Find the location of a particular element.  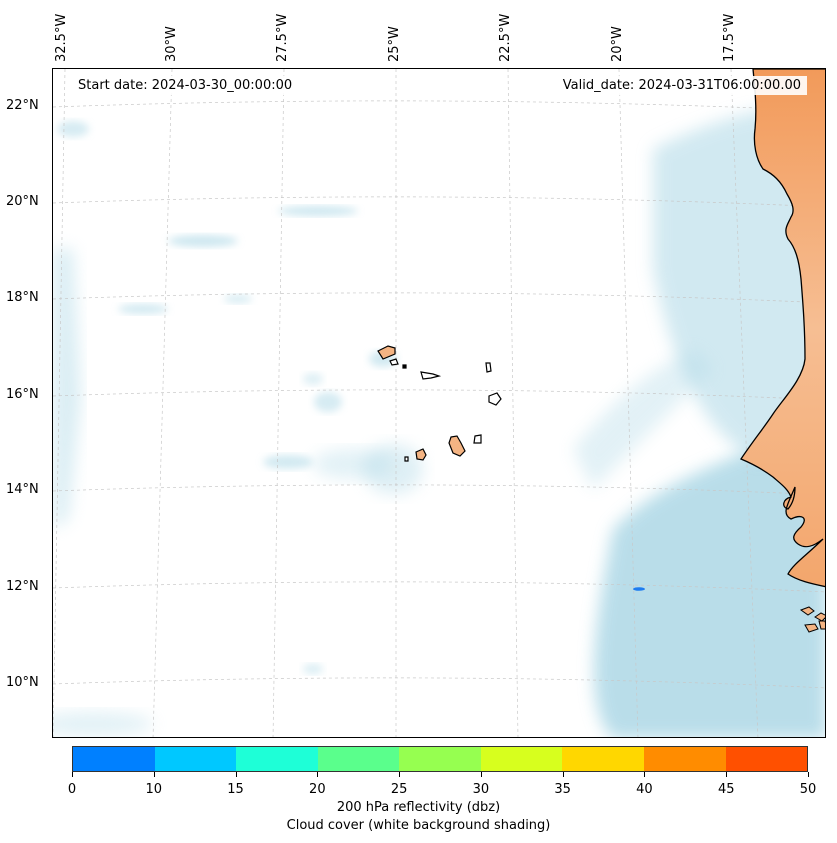

longitude-label: 17.5°W is located at coordinates (729, 37).